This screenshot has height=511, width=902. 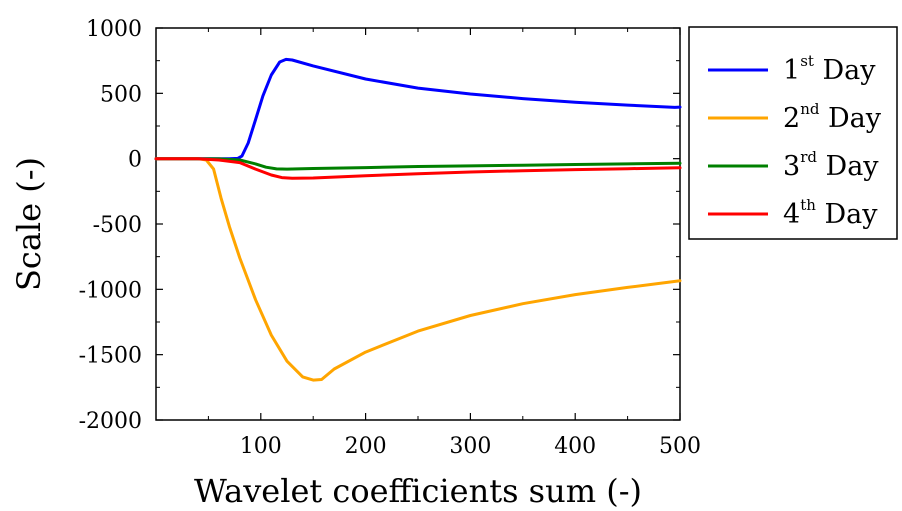 What do you see at coordinates (121, 94) in the screenshot?
I see `y-tick-label: 500` at bounding box center [121, 94].